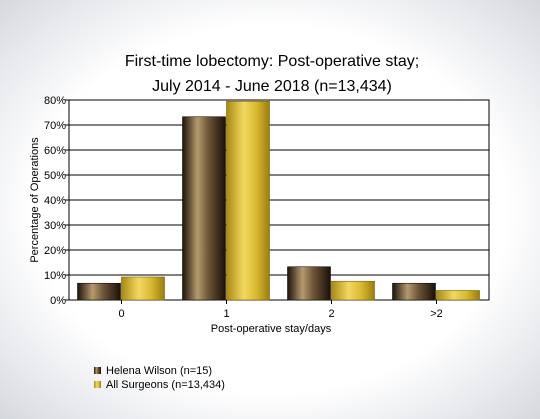 The height and width of the screenshot is (419, 540). Describe the element at coordinates (55, 226) in the screenshot. I see `y-tick-label-30: 30%` at that location.